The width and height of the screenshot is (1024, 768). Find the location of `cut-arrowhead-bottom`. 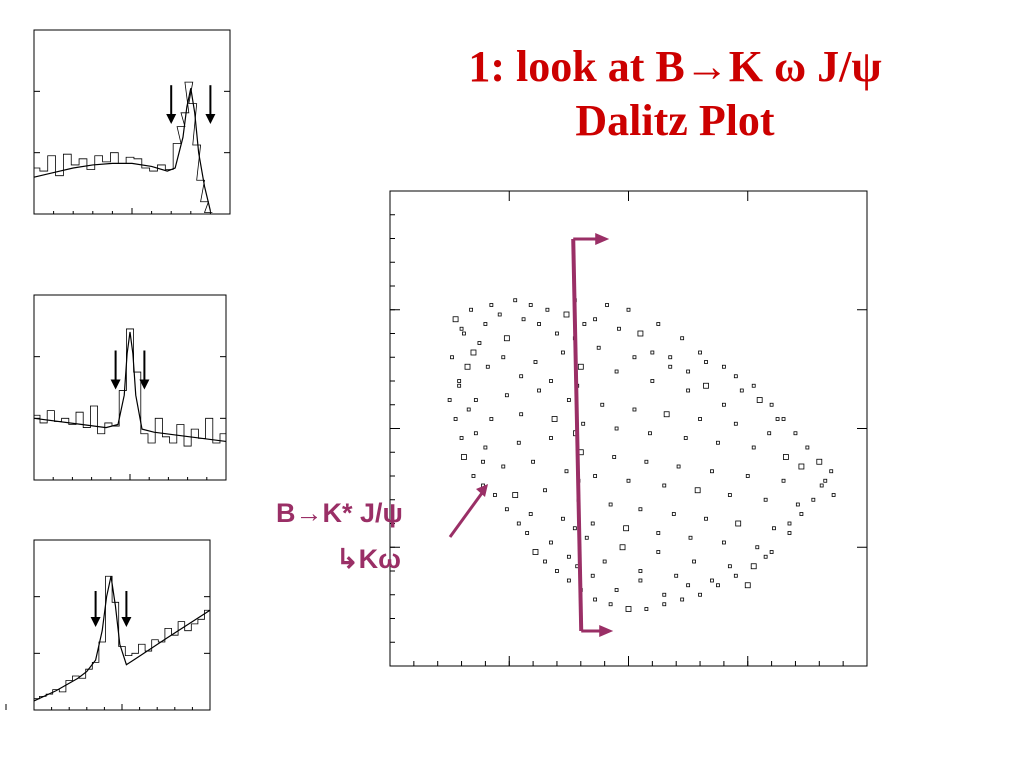

cut-arrowhead-bottom is located at coordinates (606, 631).